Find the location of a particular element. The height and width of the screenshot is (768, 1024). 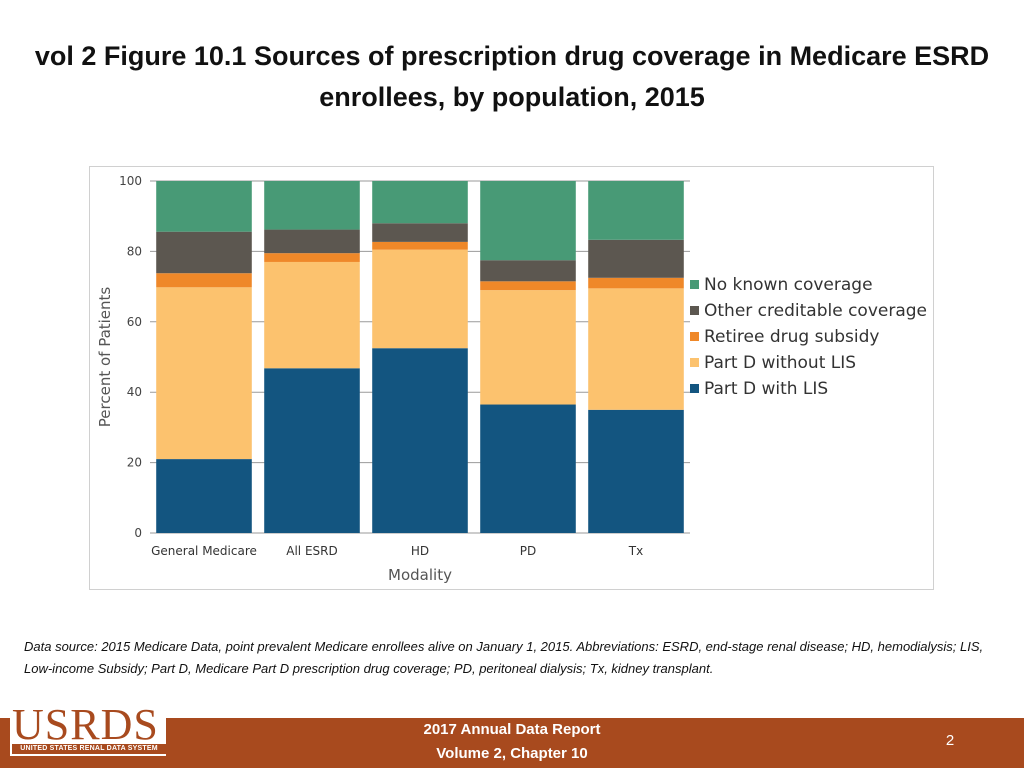

usrds-logo: USRDS UNITED STATES RENAL DATA SYSTEM is located at coordinates (88, 728).